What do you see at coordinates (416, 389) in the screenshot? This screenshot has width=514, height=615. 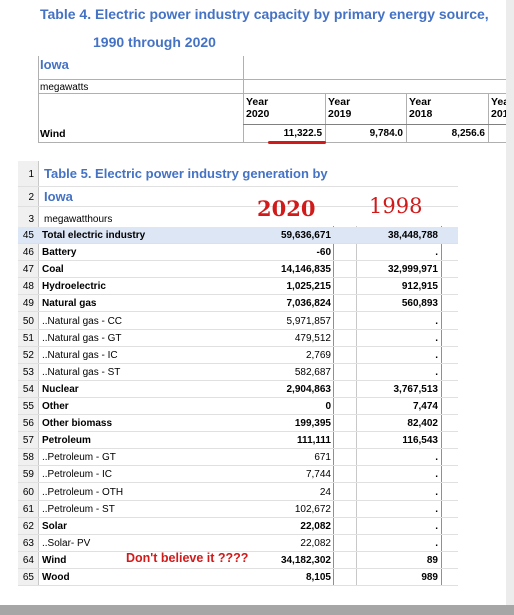 I see `value-1998: 3,767,513` at bounding box center [416, 389].